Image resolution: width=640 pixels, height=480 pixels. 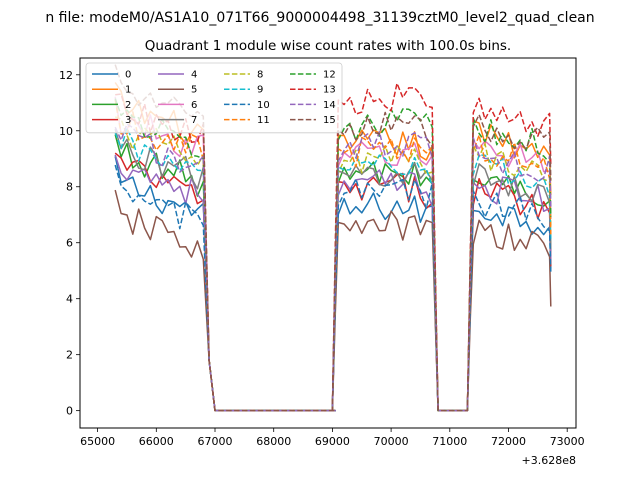 What do you see at coordinates (156, 441) in the screenshot?
I see `x-tick-label: 66000` at bounding box center [156, 441].